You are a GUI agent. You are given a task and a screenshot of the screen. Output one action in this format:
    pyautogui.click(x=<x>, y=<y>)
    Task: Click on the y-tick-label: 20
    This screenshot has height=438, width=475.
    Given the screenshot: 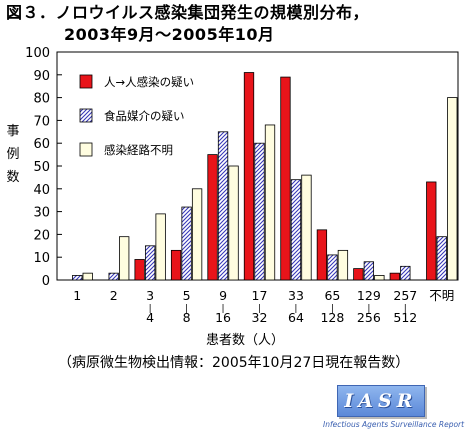 What is the action you would take?
    pyautogui.click(x=41, y=235)
    